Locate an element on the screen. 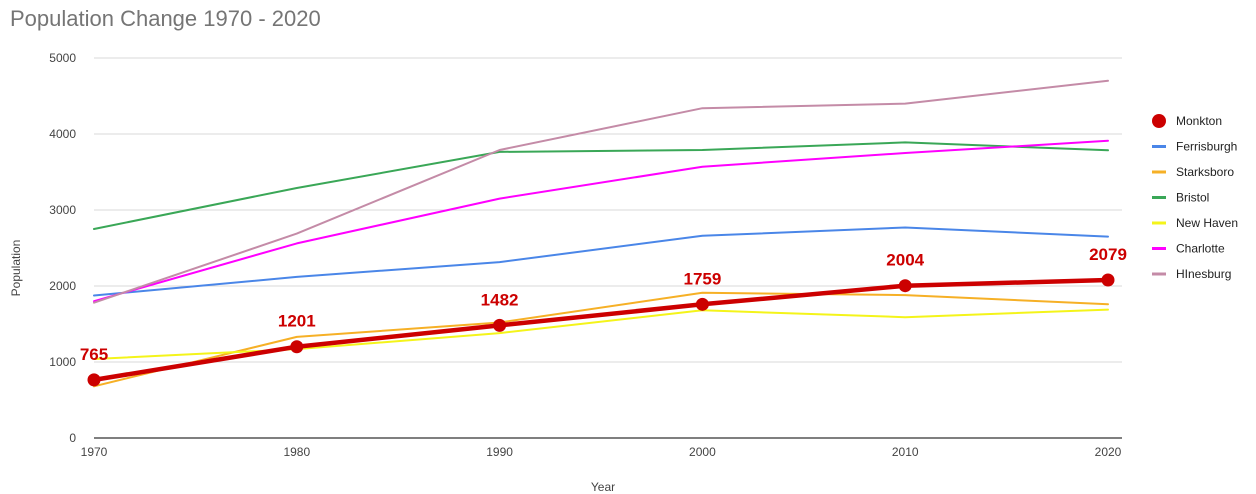 This screenshot has width=1256, height=494. y-tick-label: 4000 is located at coordinates (62, 134).